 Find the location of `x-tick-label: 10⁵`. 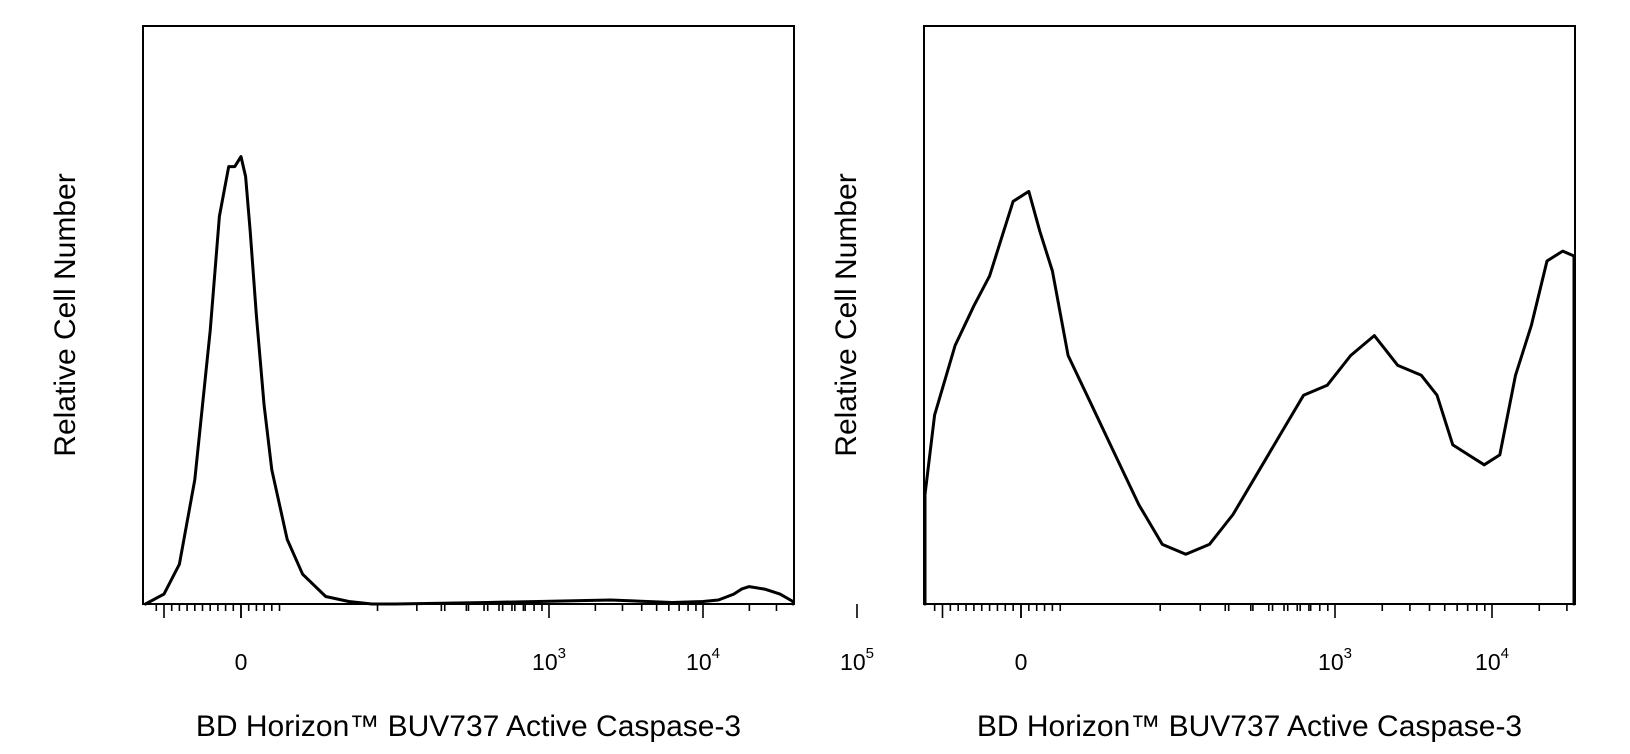

x-tick-label: 10⁵ is located at coordinates (857, 660).